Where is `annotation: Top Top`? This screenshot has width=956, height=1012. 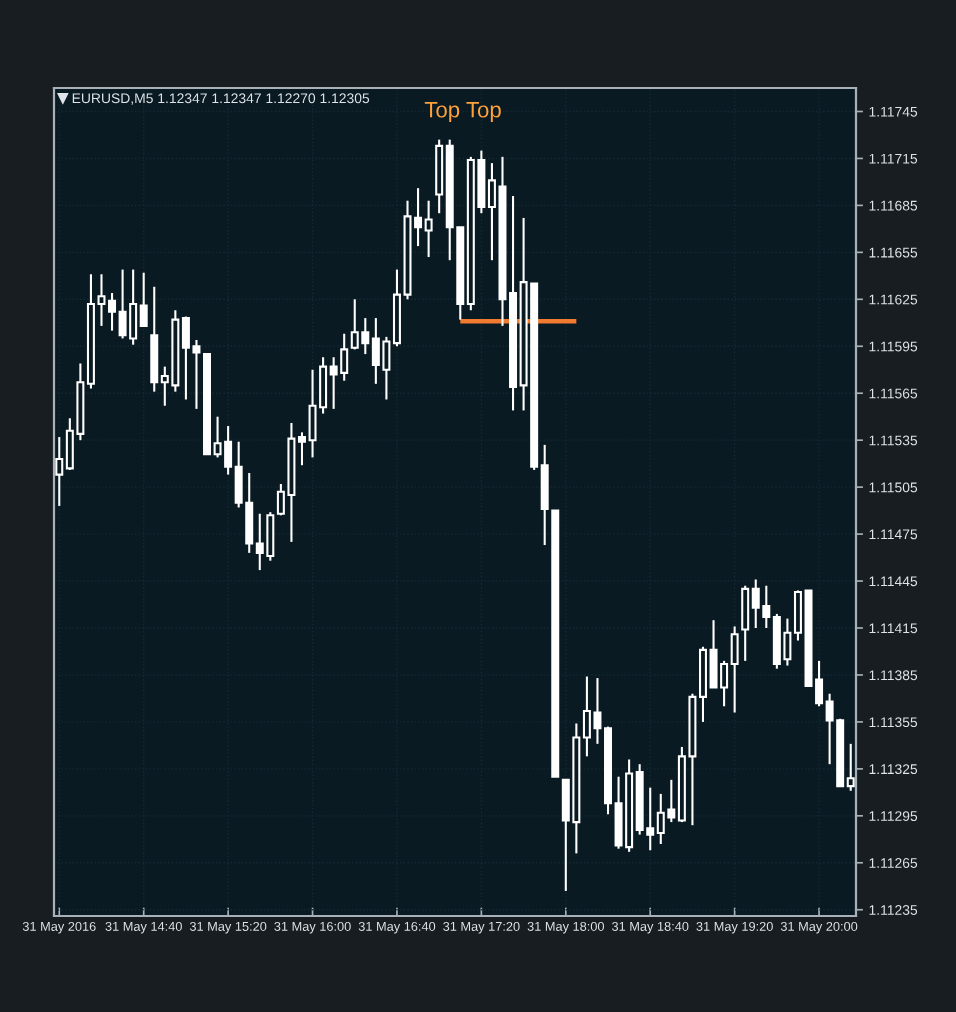 annotation: Top Top is located at coordinates (462, 112).